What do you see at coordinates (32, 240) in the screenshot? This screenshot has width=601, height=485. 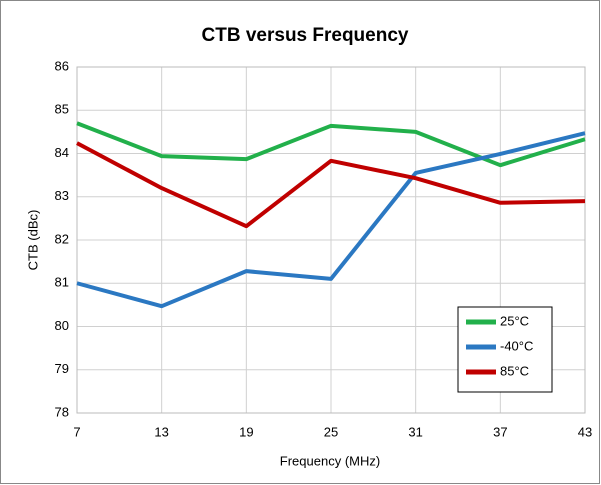 I see `y-axis-label: CTB (dBc)` at bounding box center [32, 240].